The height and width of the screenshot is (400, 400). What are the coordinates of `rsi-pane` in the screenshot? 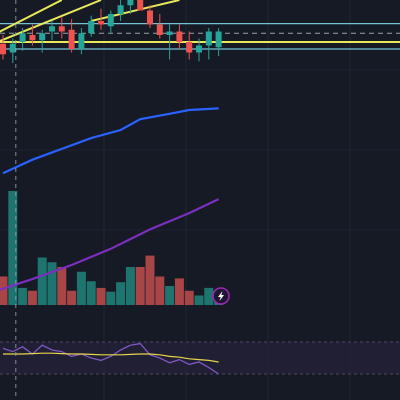 It's located at (200, 358).